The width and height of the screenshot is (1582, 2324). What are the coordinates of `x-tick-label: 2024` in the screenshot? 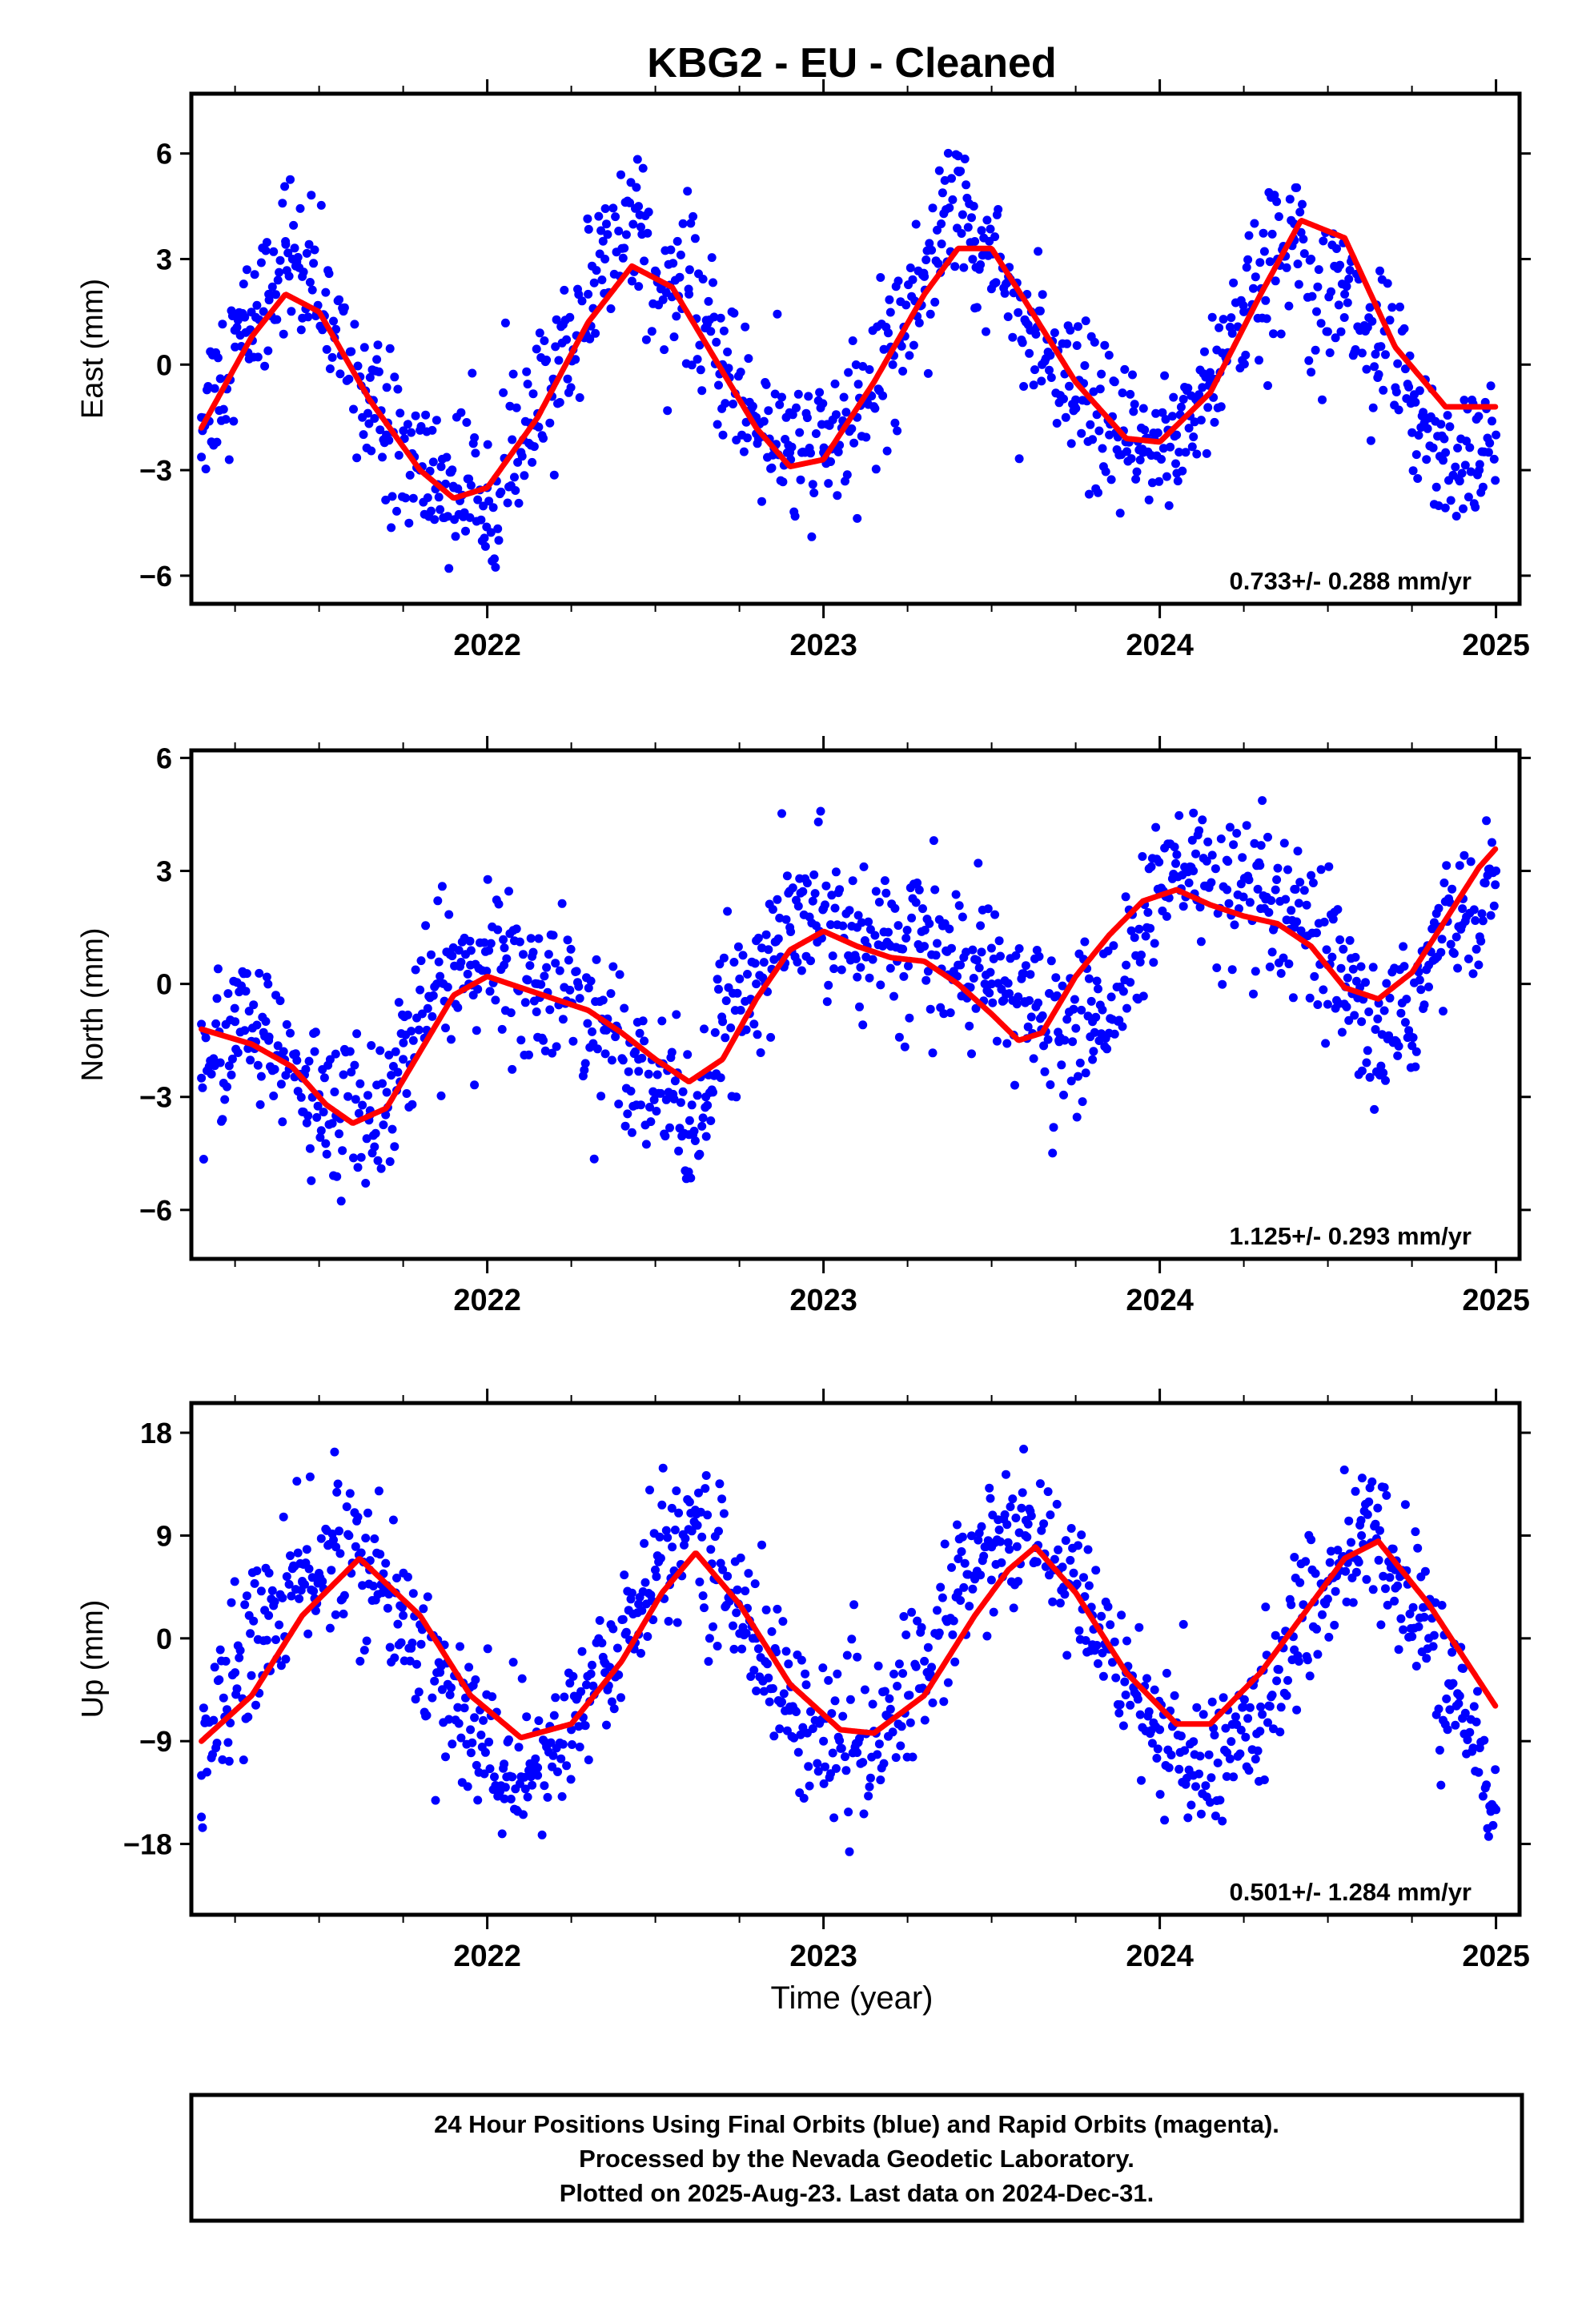 It's located at (1160, 1300).